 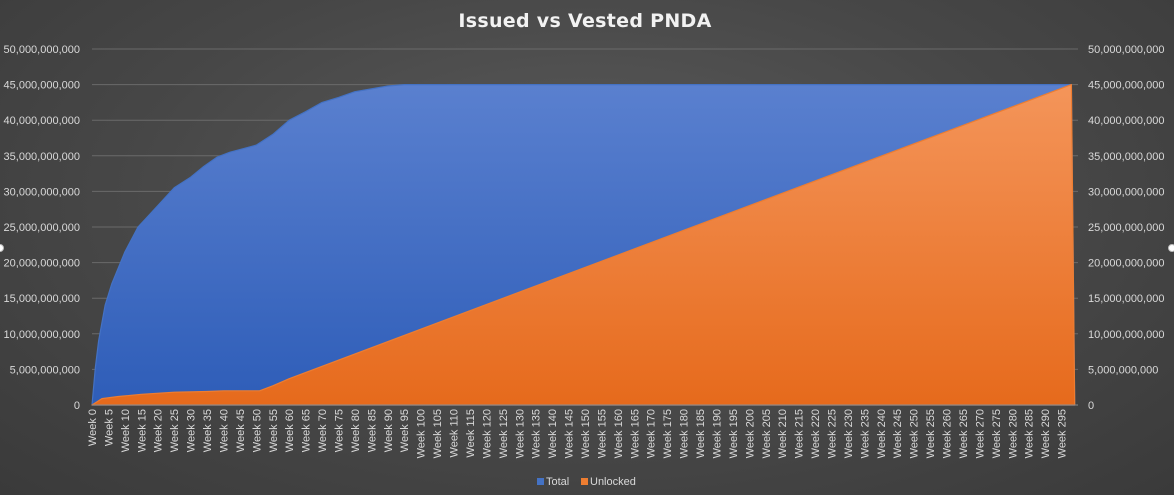 I want to click on x-tick-label: Week 55, so click(x=274, y=430).